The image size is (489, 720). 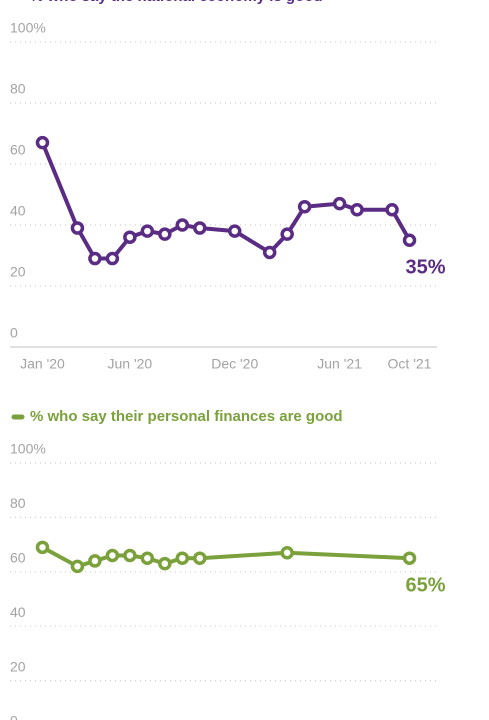 What do you see at coordinates (130, 364) in the screenshot?
I see `x-tick-label: Jun '20` at bounding box center [130, 364].